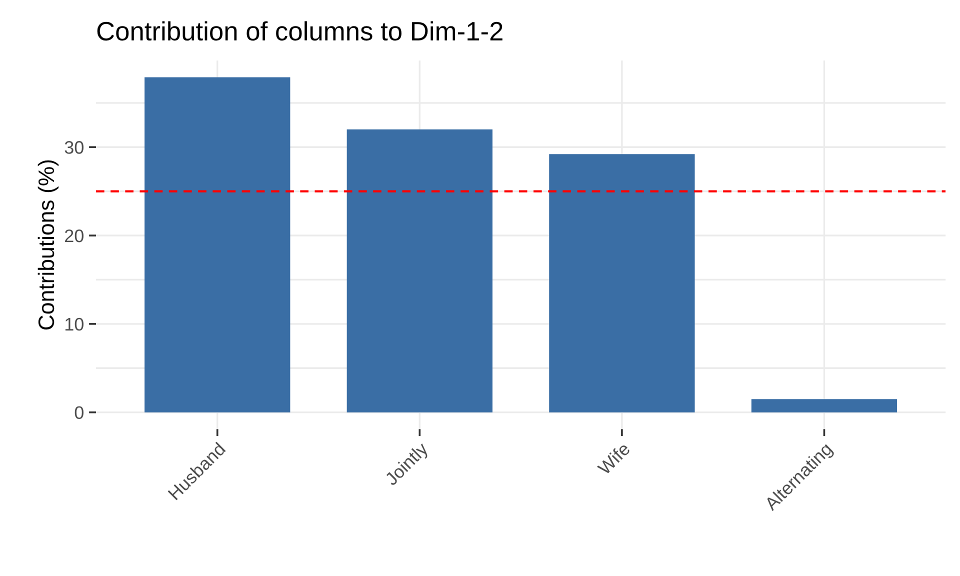 The width and height of the screenshot is (960, 576). I want to click on y-tick-label: 0, so click(79, 413).